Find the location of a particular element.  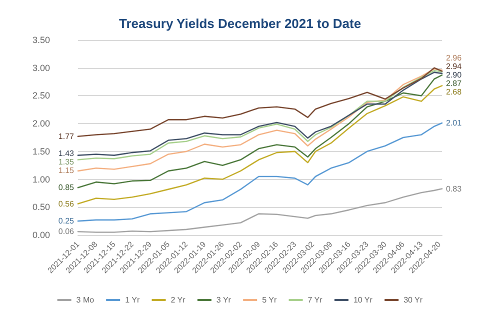

legend-label: 7 Yr is located at coordinates (315, 300).